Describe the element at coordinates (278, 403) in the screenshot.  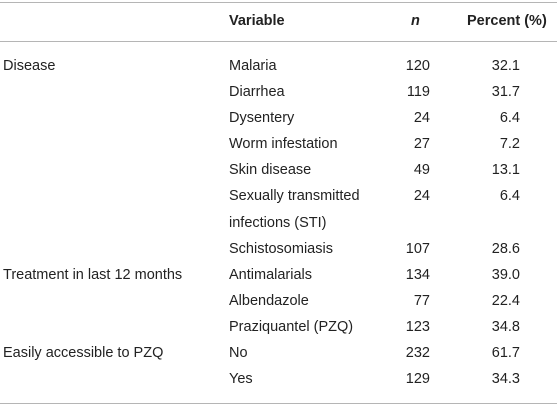
I see `table-bottom-rule` at that location.